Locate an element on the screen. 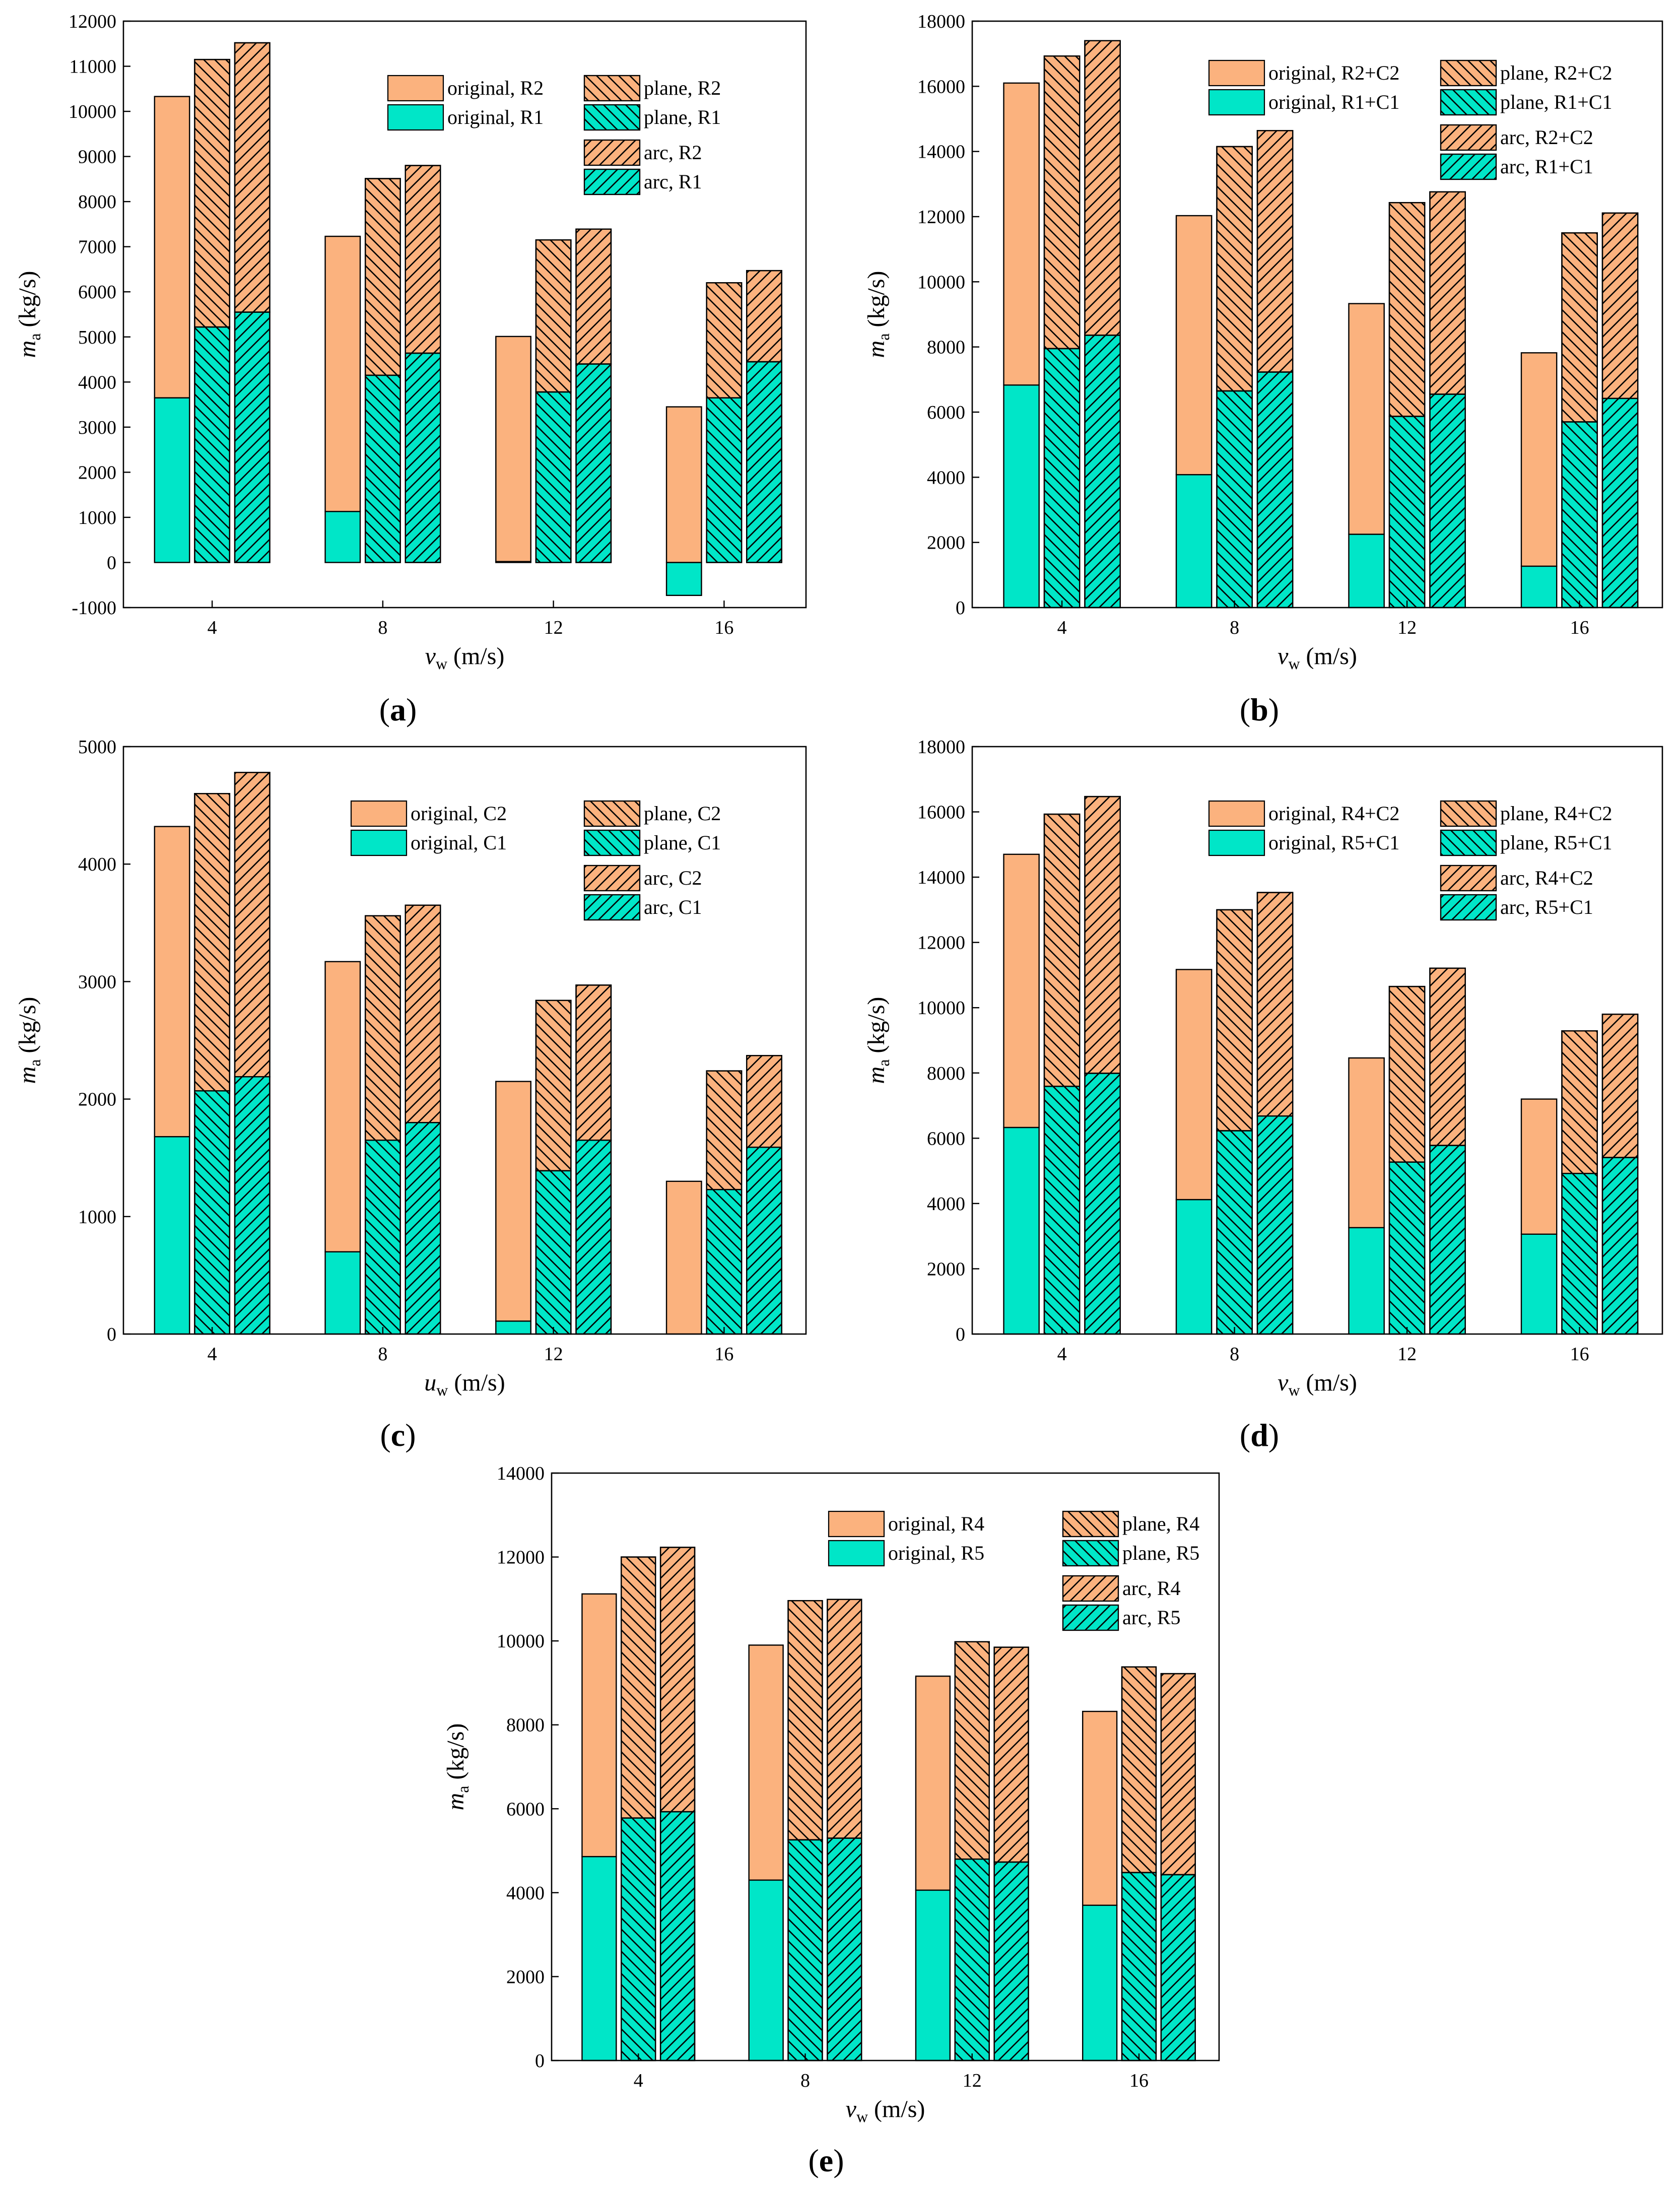 This screenshot has height=2192, width=1680. y-tick-label-0: 0 is located at coordinates (111, 562).